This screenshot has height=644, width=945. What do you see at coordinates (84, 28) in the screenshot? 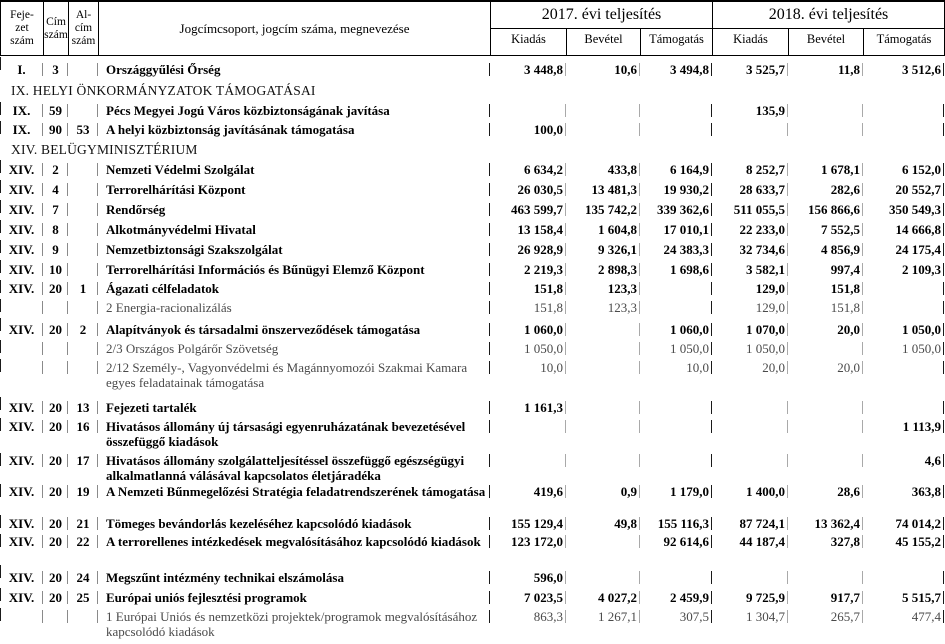
I see `col-header-alcim-szam: Al- cím szám` at bounding box center [84, 28].